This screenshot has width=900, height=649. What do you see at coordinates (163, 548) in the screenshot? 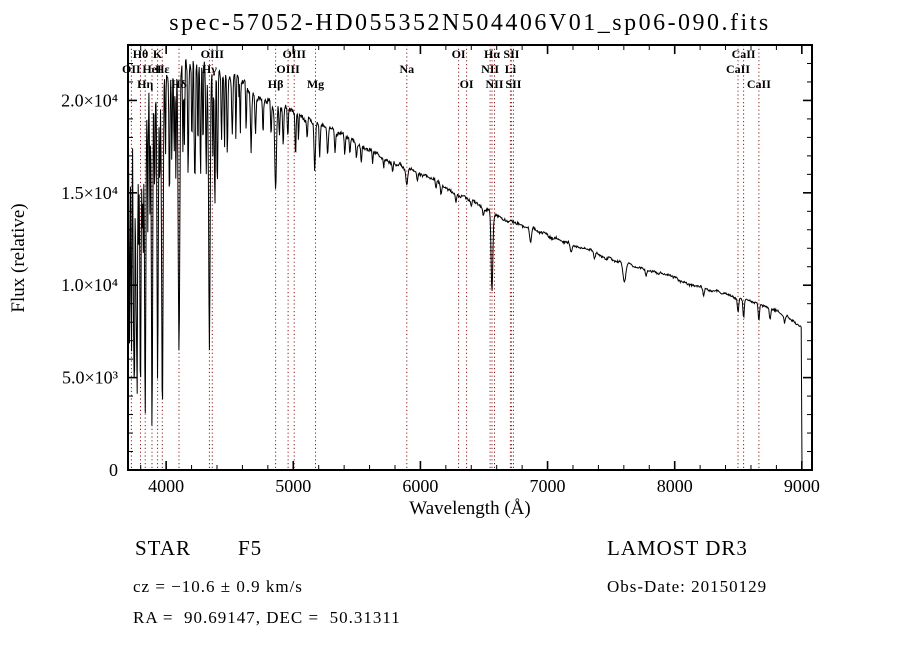
I see `object-class-label: STAR` at bounding box center [163, 548].